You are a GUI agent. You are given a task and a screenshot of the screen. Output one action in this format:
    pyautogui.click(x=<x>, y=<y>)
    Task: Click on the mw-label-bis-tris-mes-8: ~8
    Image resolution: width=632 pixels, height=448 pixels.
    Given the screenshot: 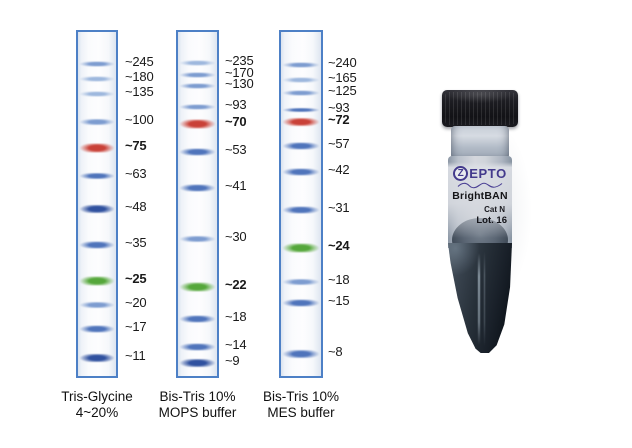 What is the action you would take?
    pyautogui.click(x=335, y=351)
    